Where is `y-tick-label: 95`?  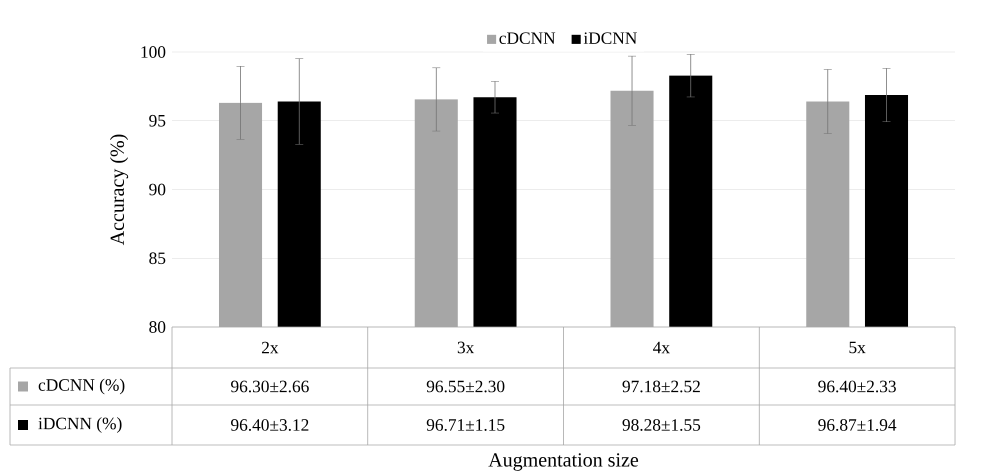
y-tick-label: 95 is located at coordinates (157, 120).